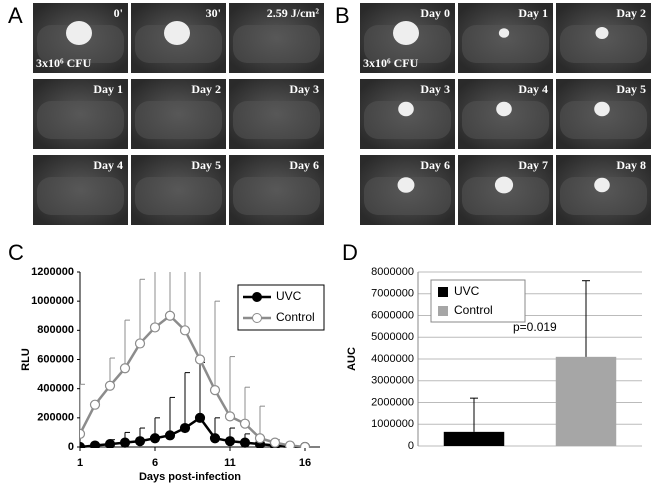 Image resolution: width=651 pixels, height=488 pixels. Describe the element at coordinates (350, 252) in the screenshot. I see `panel-label: D` at that location.